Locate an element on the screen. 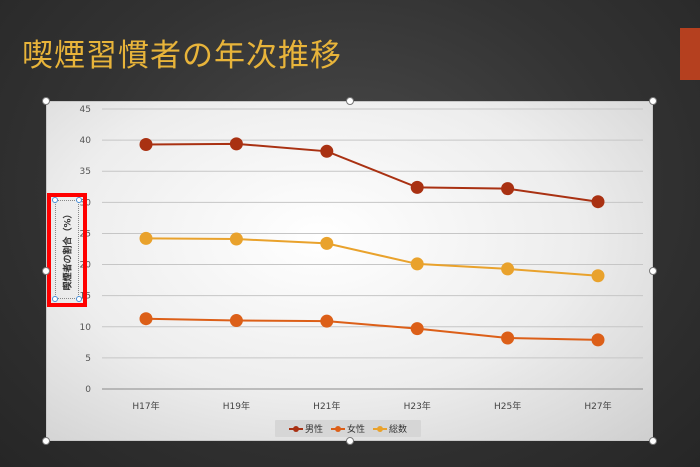 This screenshot has width=700, height=467. legend-swatch-female is located at coordinates (337, 428).